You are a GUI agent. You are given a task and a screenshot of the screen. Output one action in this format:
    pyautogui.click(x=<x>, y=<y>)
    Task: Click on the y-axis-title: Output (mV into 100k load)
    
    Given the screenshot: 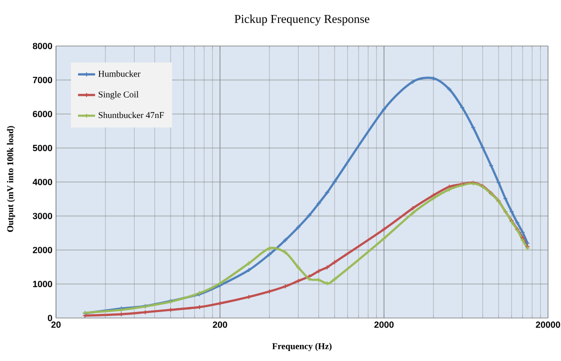 What is the action you would take?
    pyautogui.click(x=11, y=179)
    